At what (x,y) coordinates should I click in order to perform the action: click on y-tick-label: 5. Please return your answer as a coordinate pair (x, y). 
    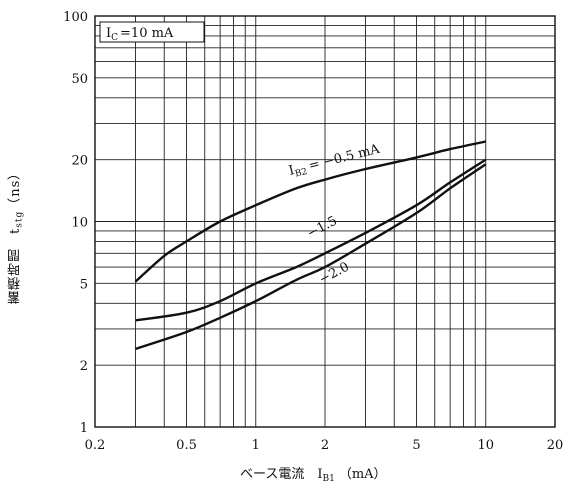
    Looking at the image, I should click on (84, 284).